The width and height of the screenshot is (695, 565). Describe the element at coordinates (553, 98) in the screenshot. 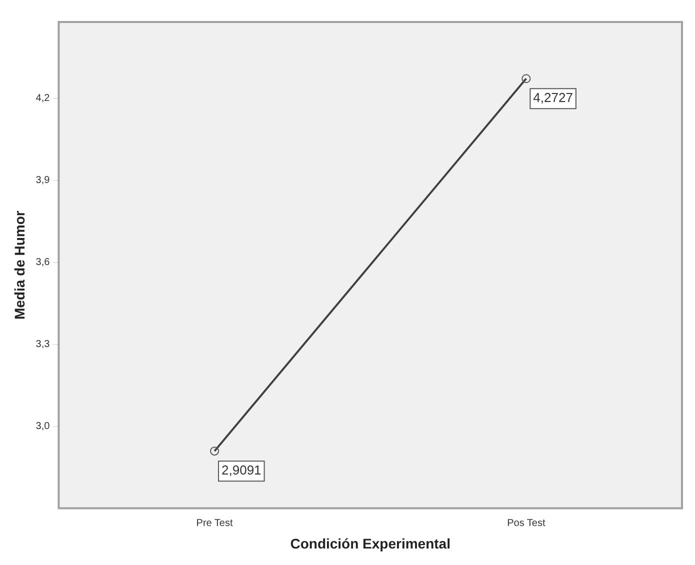

I see `data-label: 4,2727` at that location.